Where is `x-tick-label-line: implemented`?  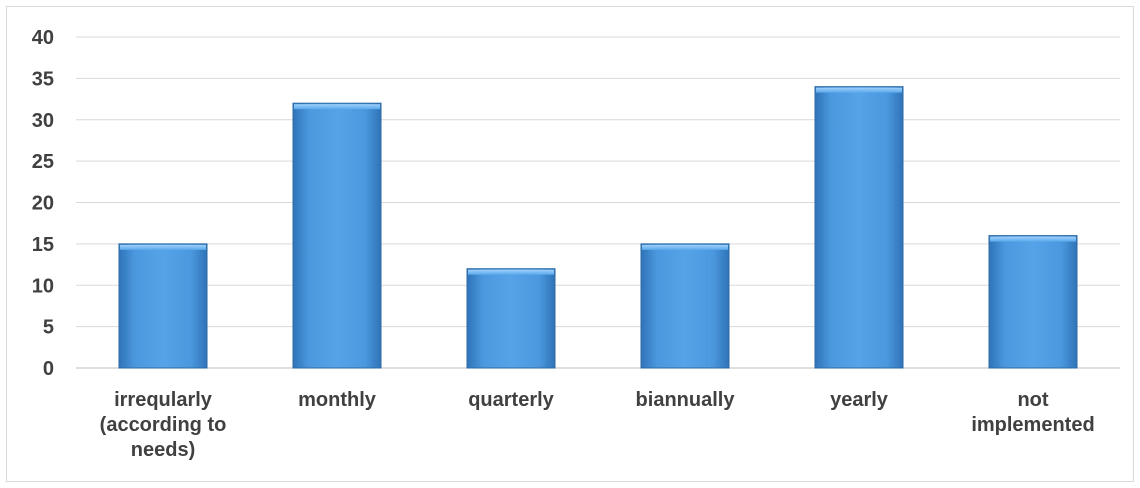
x-tick-label-line: implemented is located at coordinates (1032, 425).